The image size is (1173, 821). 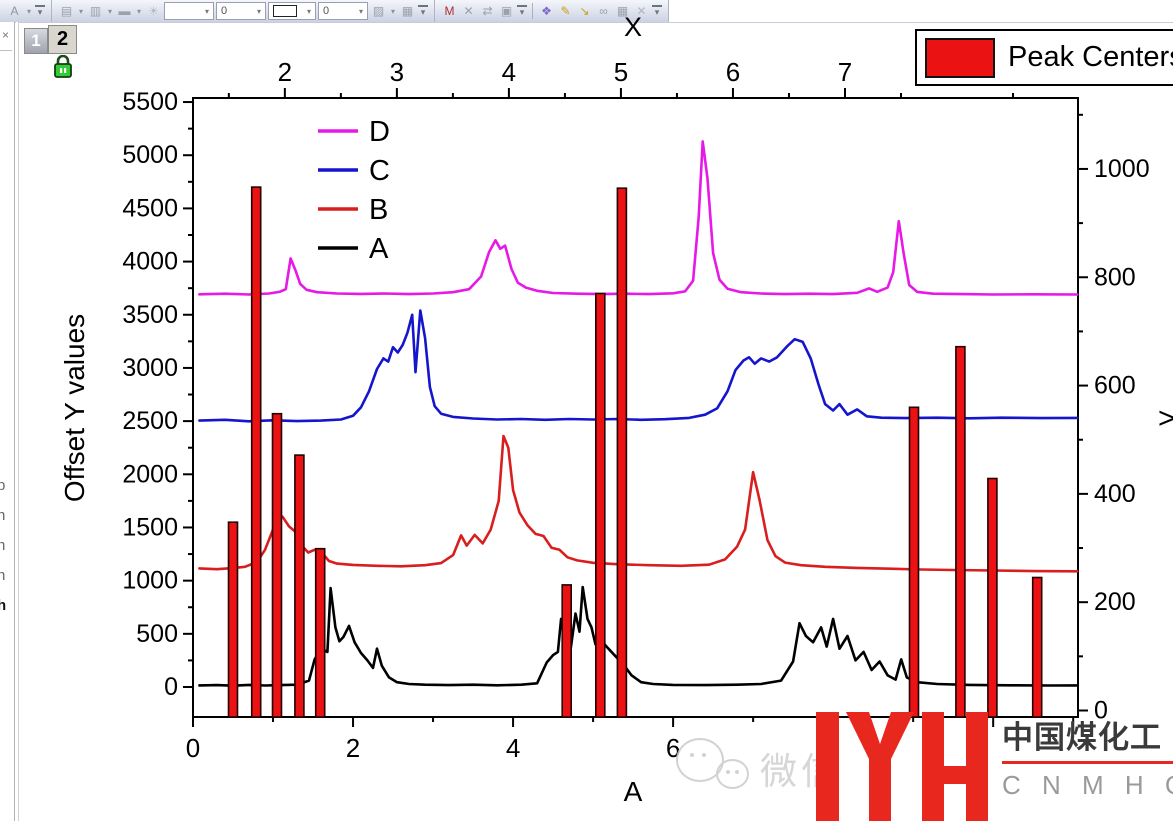 What do you see at coordinates (633, 27) in the screenshot?
I see `top-axis-title: X` at bounding box center [633, 27].